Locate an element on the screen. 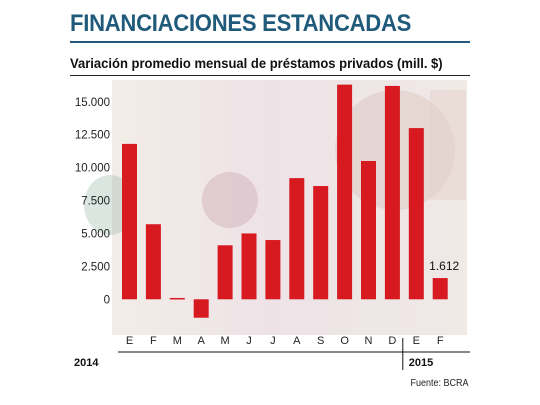 This screenshot has width=540, height=405. y-axis: 0 2.500 5.000 7.500 10.000 12.500 15.000 is located at coordinates (92, 202).